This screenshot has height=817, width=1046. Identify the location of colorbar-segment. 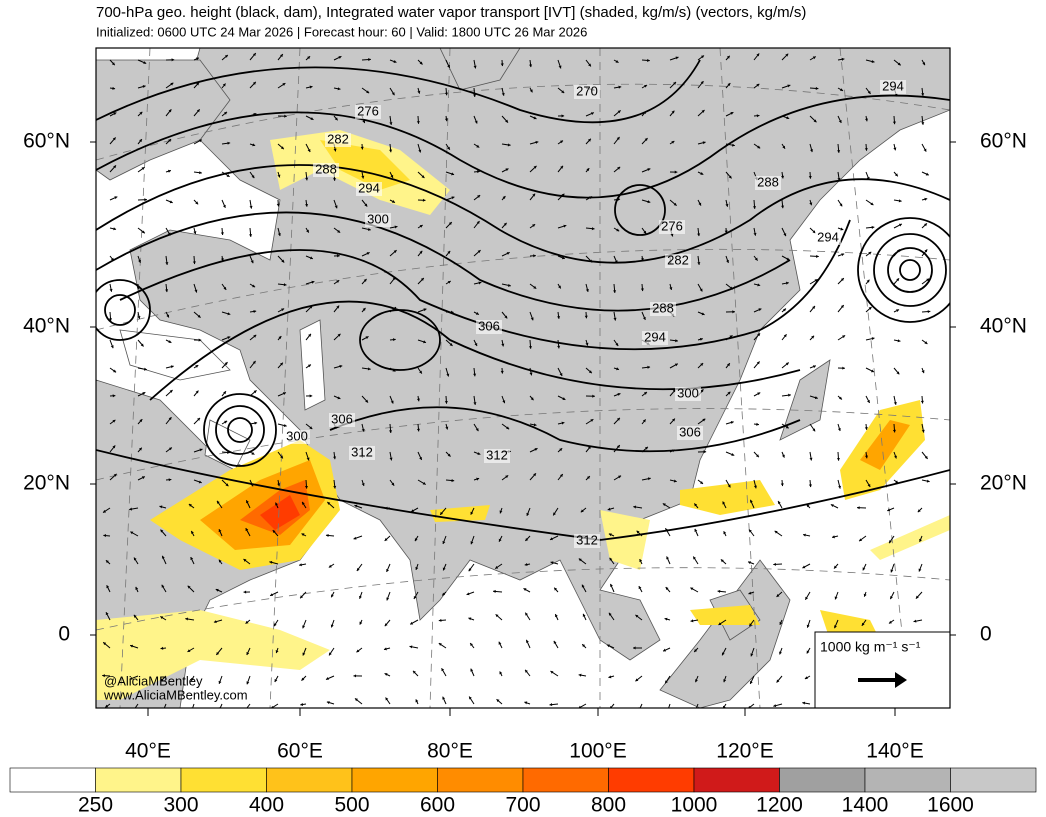
(52, 780).